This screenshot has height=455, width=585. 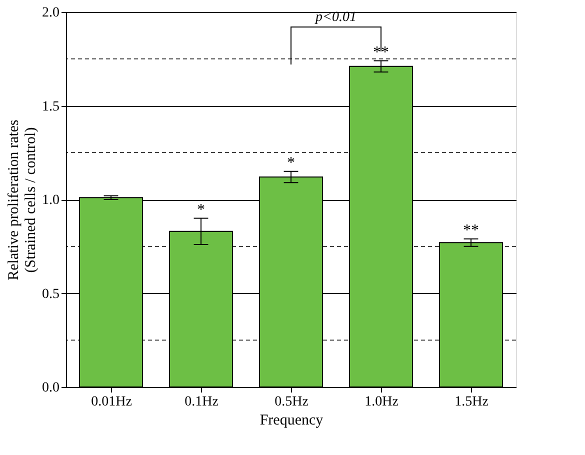 What do you see at coordinates (291, 402) in the screenshot?
I see `x-tick-label: 0.5Hz` at bounding box center [291, 402].